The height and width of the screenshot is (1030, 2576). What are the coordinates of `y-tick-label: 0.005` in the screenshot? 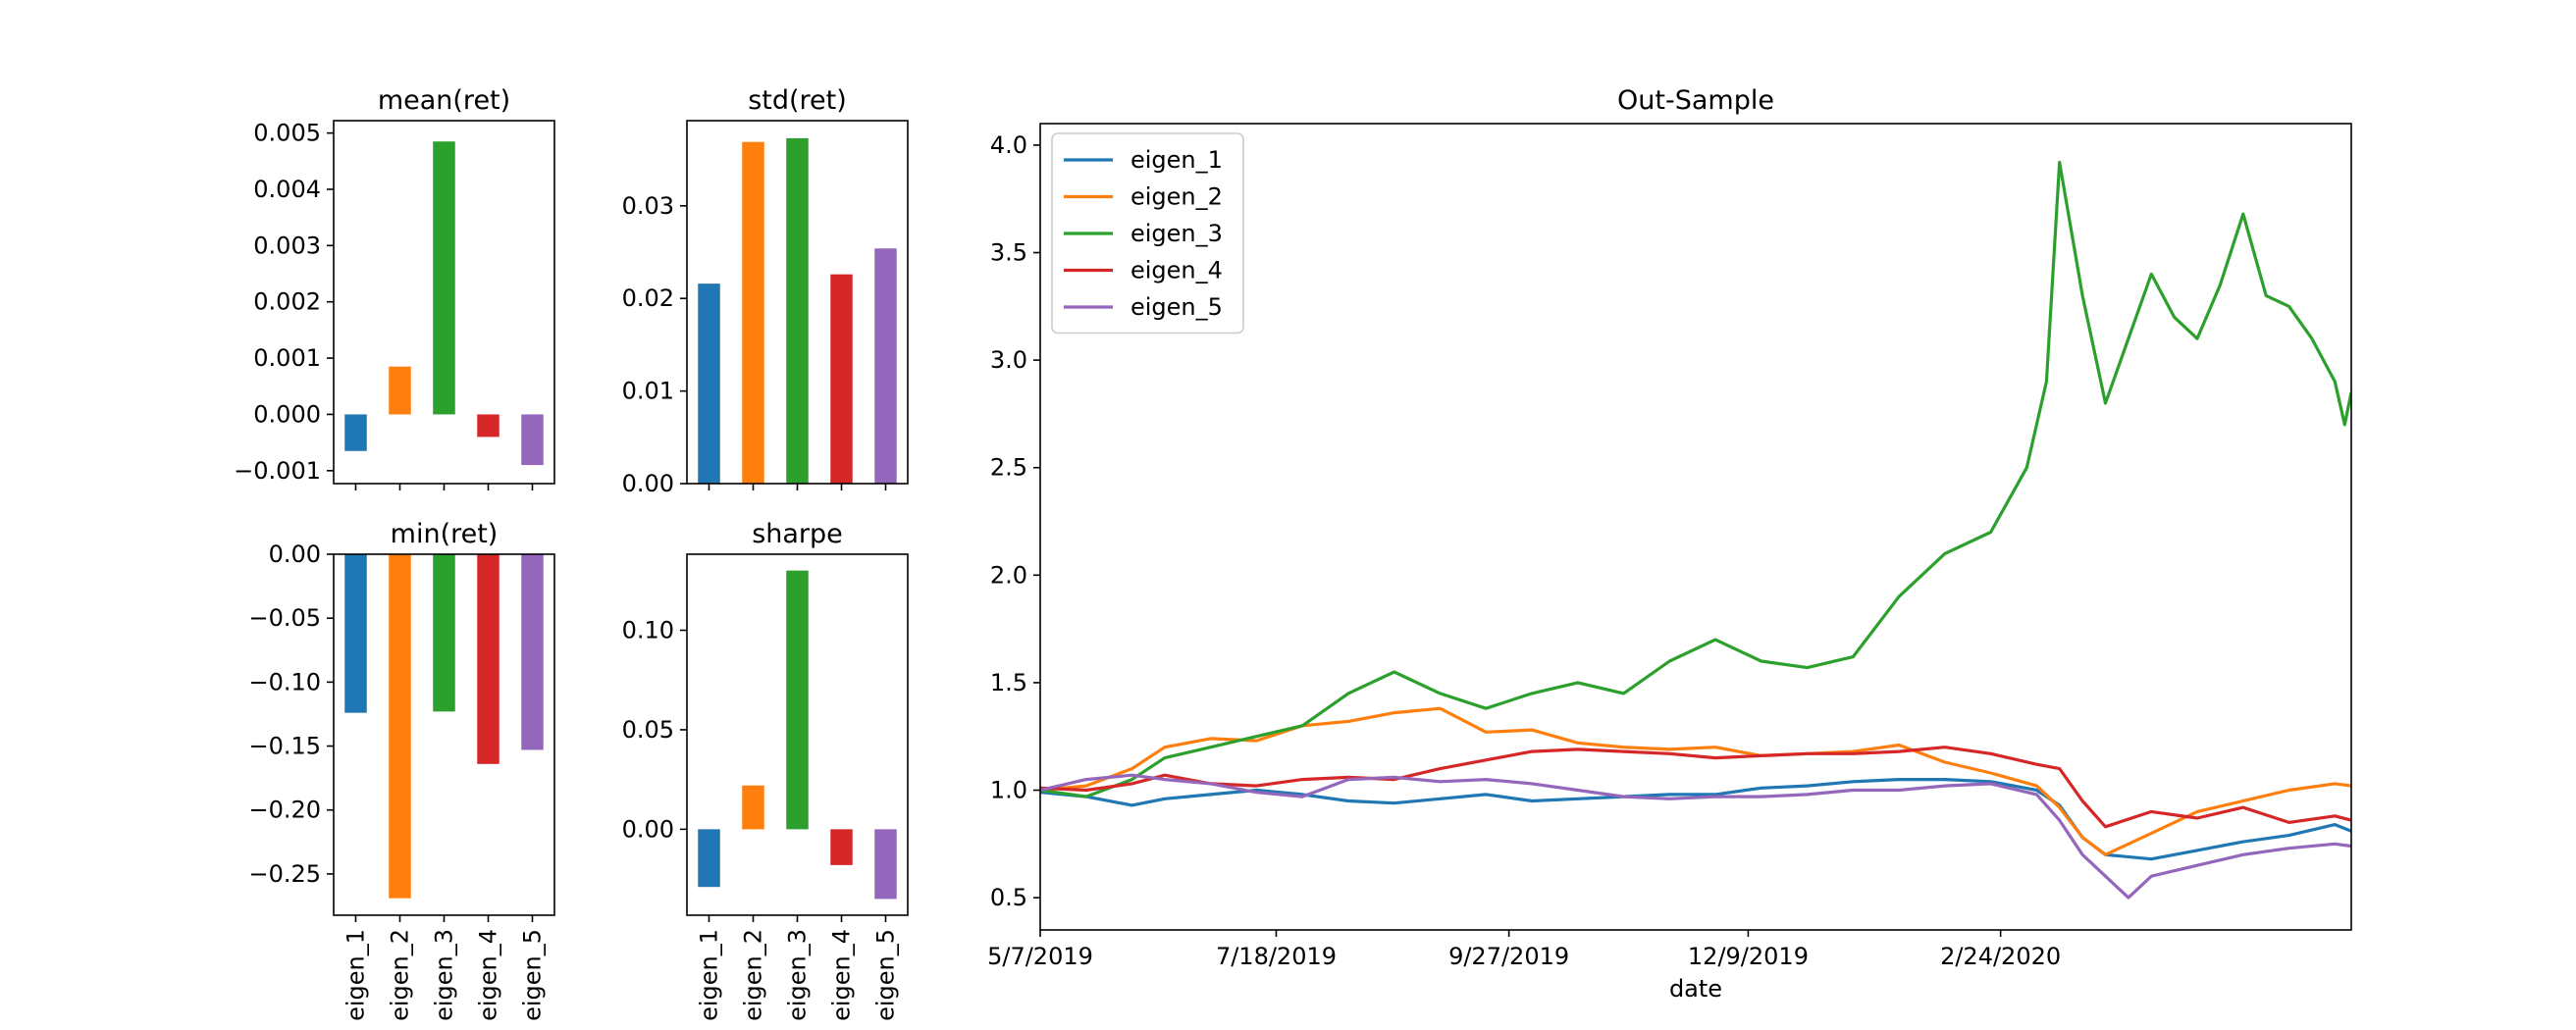 It's located at (287, 133).